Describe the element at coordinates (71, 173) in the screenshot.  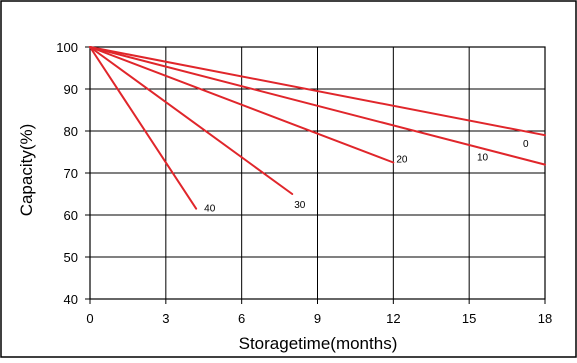
I see `y-tick-label: 70` at that location.